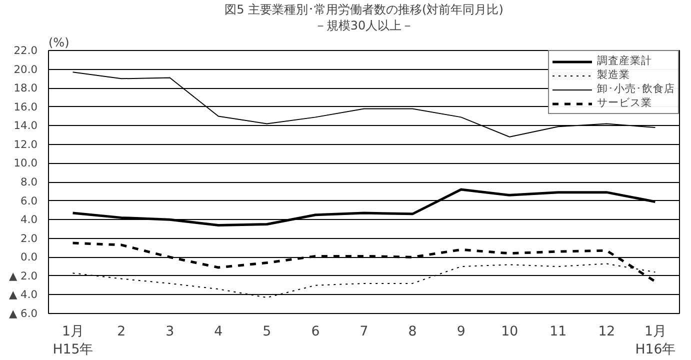 Image resolution: width=691 pixels, height=360 pixels. I want to click on y-tick-label: 16.0, so click(26, 107).